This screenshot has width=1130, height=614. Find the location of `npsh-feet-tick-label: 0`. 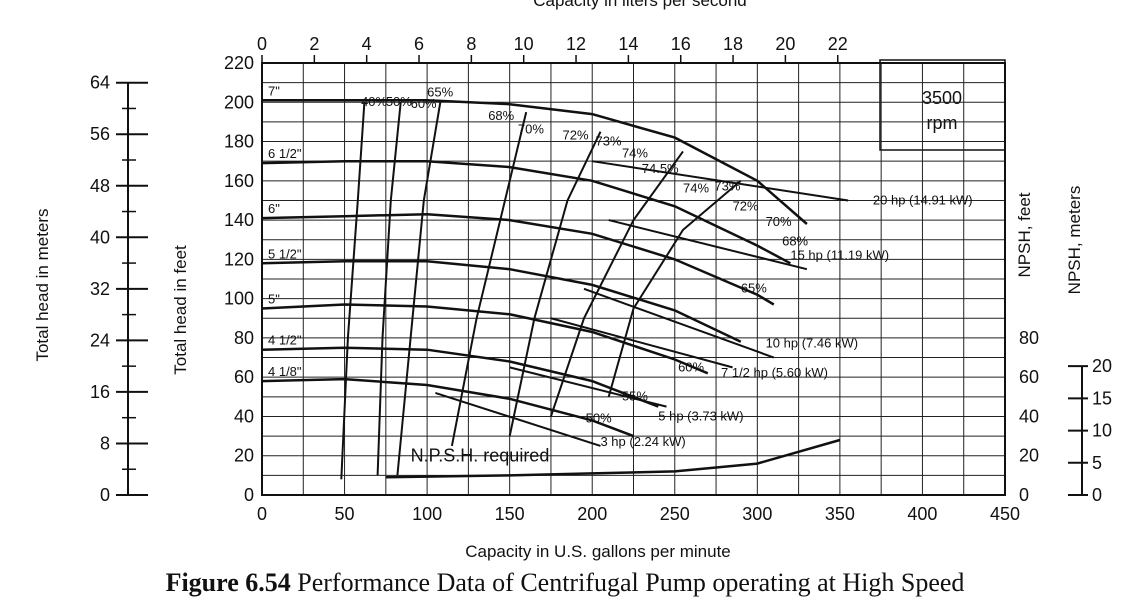

npsh-feet-tick-label: 0 is located at coordinates (1024, 495).